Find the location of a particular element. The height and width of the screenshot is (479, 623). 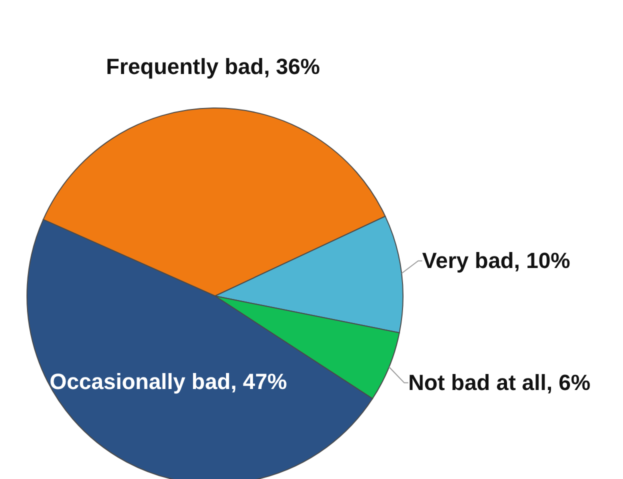

slice-label: Not bad at all, 6% is located at coordinates (500, 382).